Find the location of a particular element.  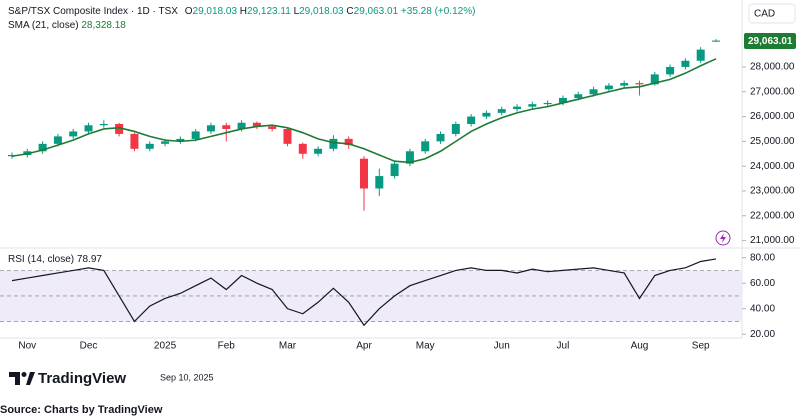

x-tick-label: Jul is located at coordinates (563, 346).